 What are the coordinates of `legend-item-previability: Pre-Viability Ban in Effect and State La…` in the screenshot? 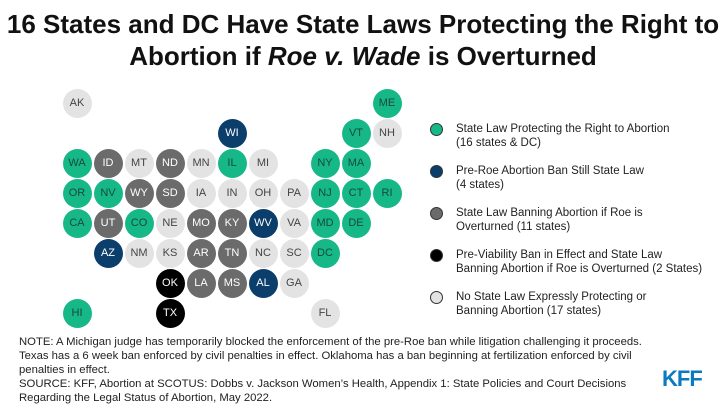 It's located at (573, 262).